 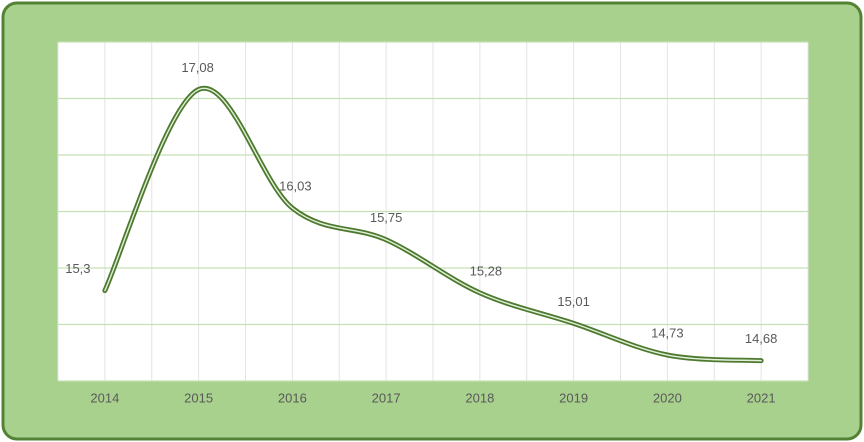 What do you see at coordinates (292, 397) in the screenshot?
I see `x-tick-label: 2016` at bounding box center [292, 397].